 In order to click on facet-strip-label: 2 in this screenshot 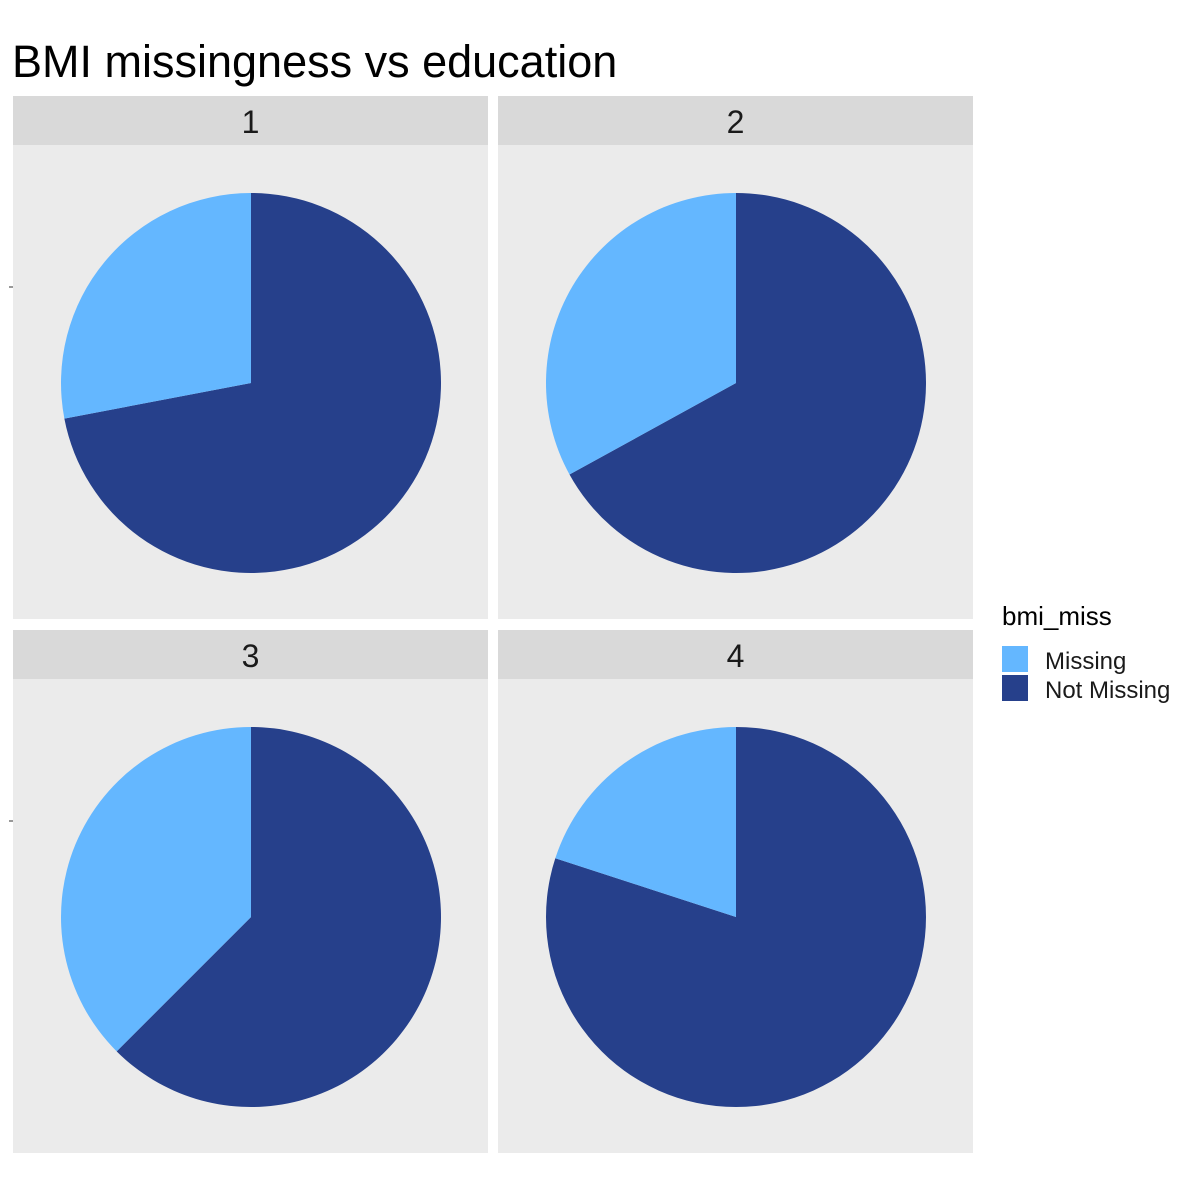, I will do `click(736, 122)`.